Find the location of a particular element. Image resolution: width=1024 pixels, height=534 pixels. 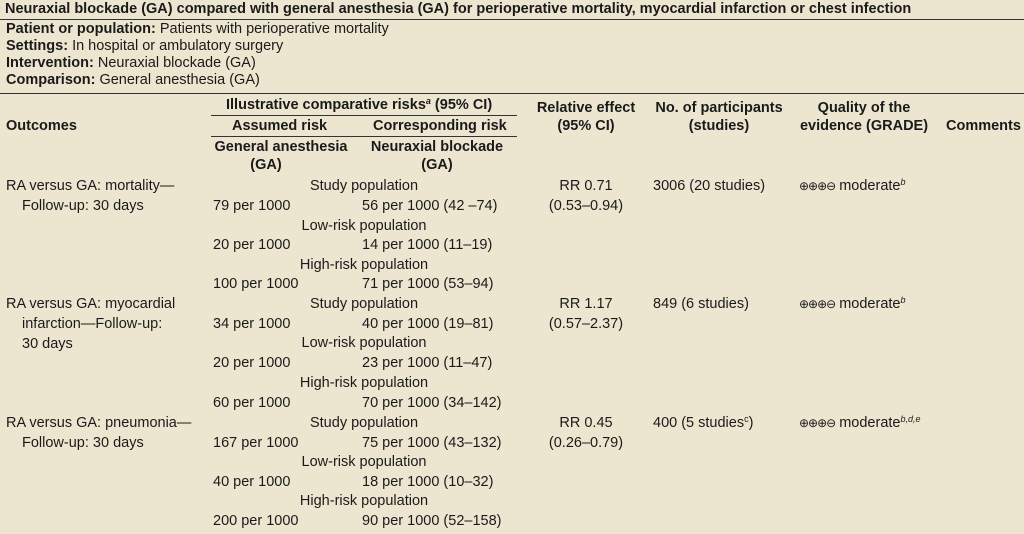

relative-effect: RR 0.45 is located at coordinates (586, 423).